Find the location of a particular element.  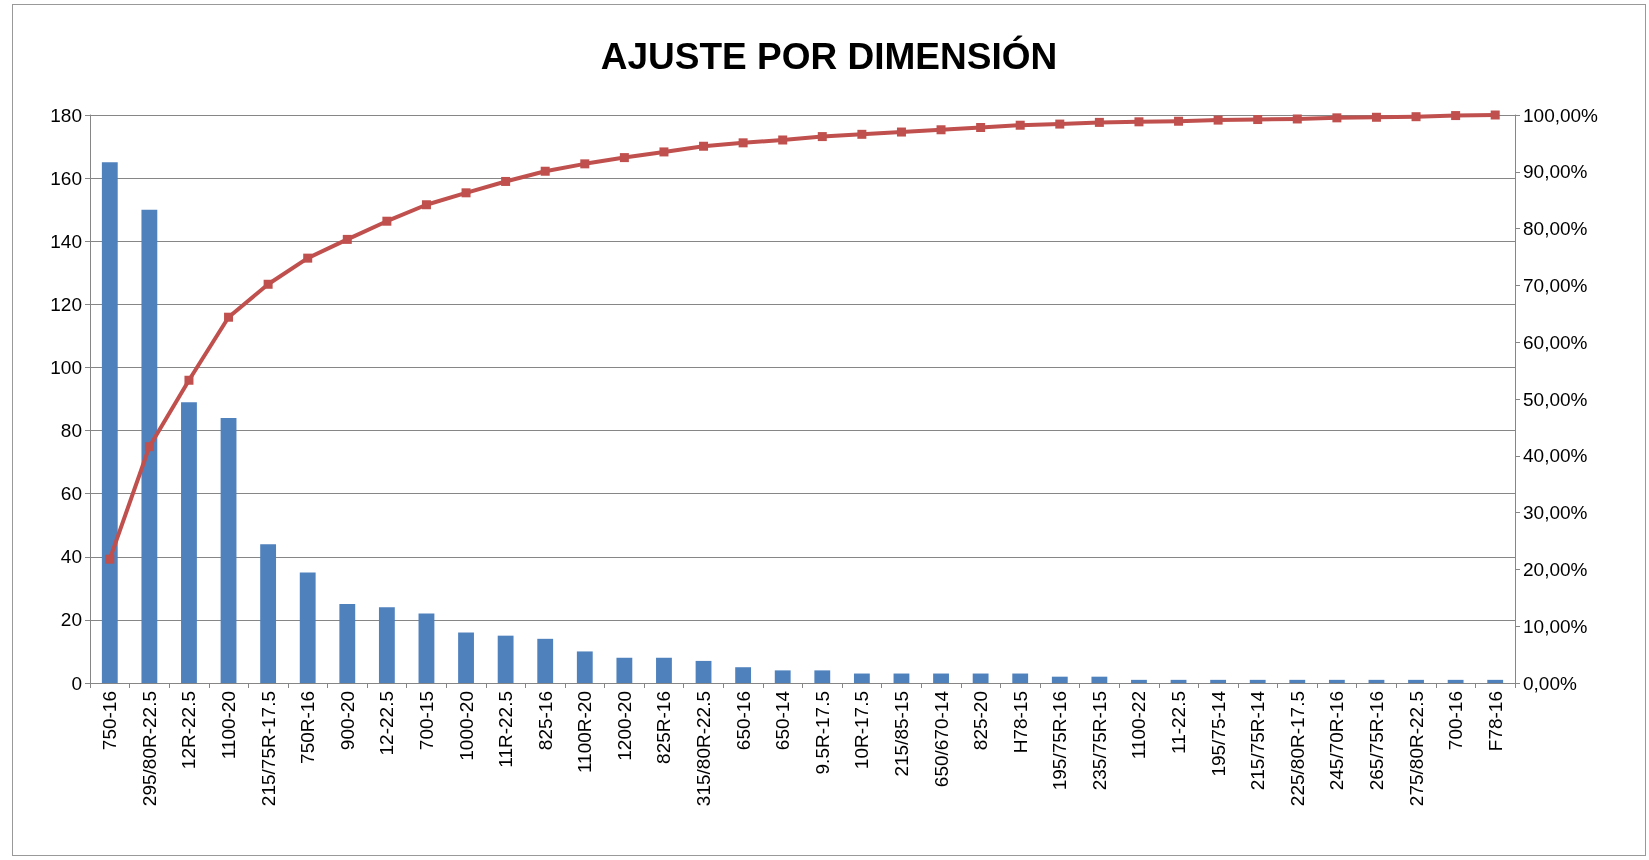

x-tick-label: 700-15 is located at coordinates (426, 721).